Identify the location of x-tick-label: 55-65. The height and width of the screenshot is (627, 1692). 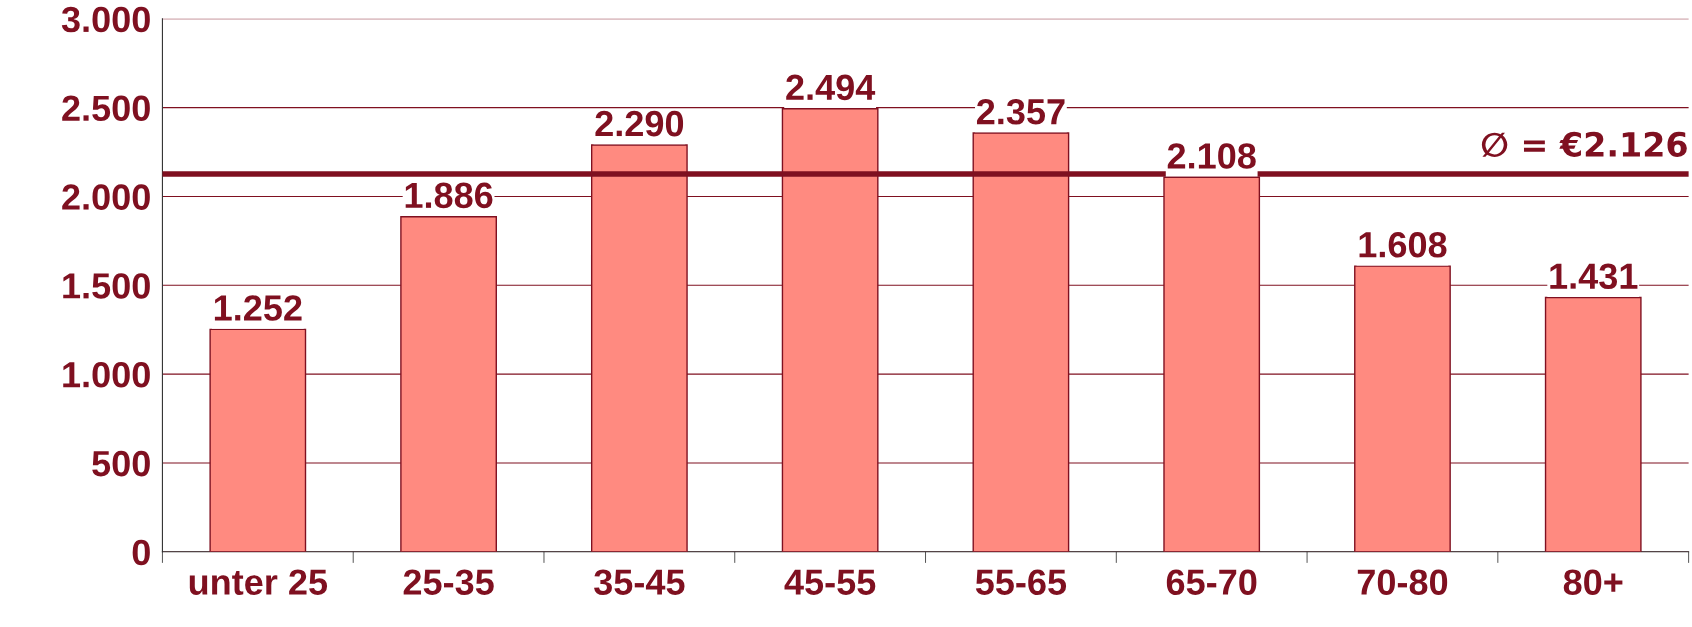
(1021, 582).